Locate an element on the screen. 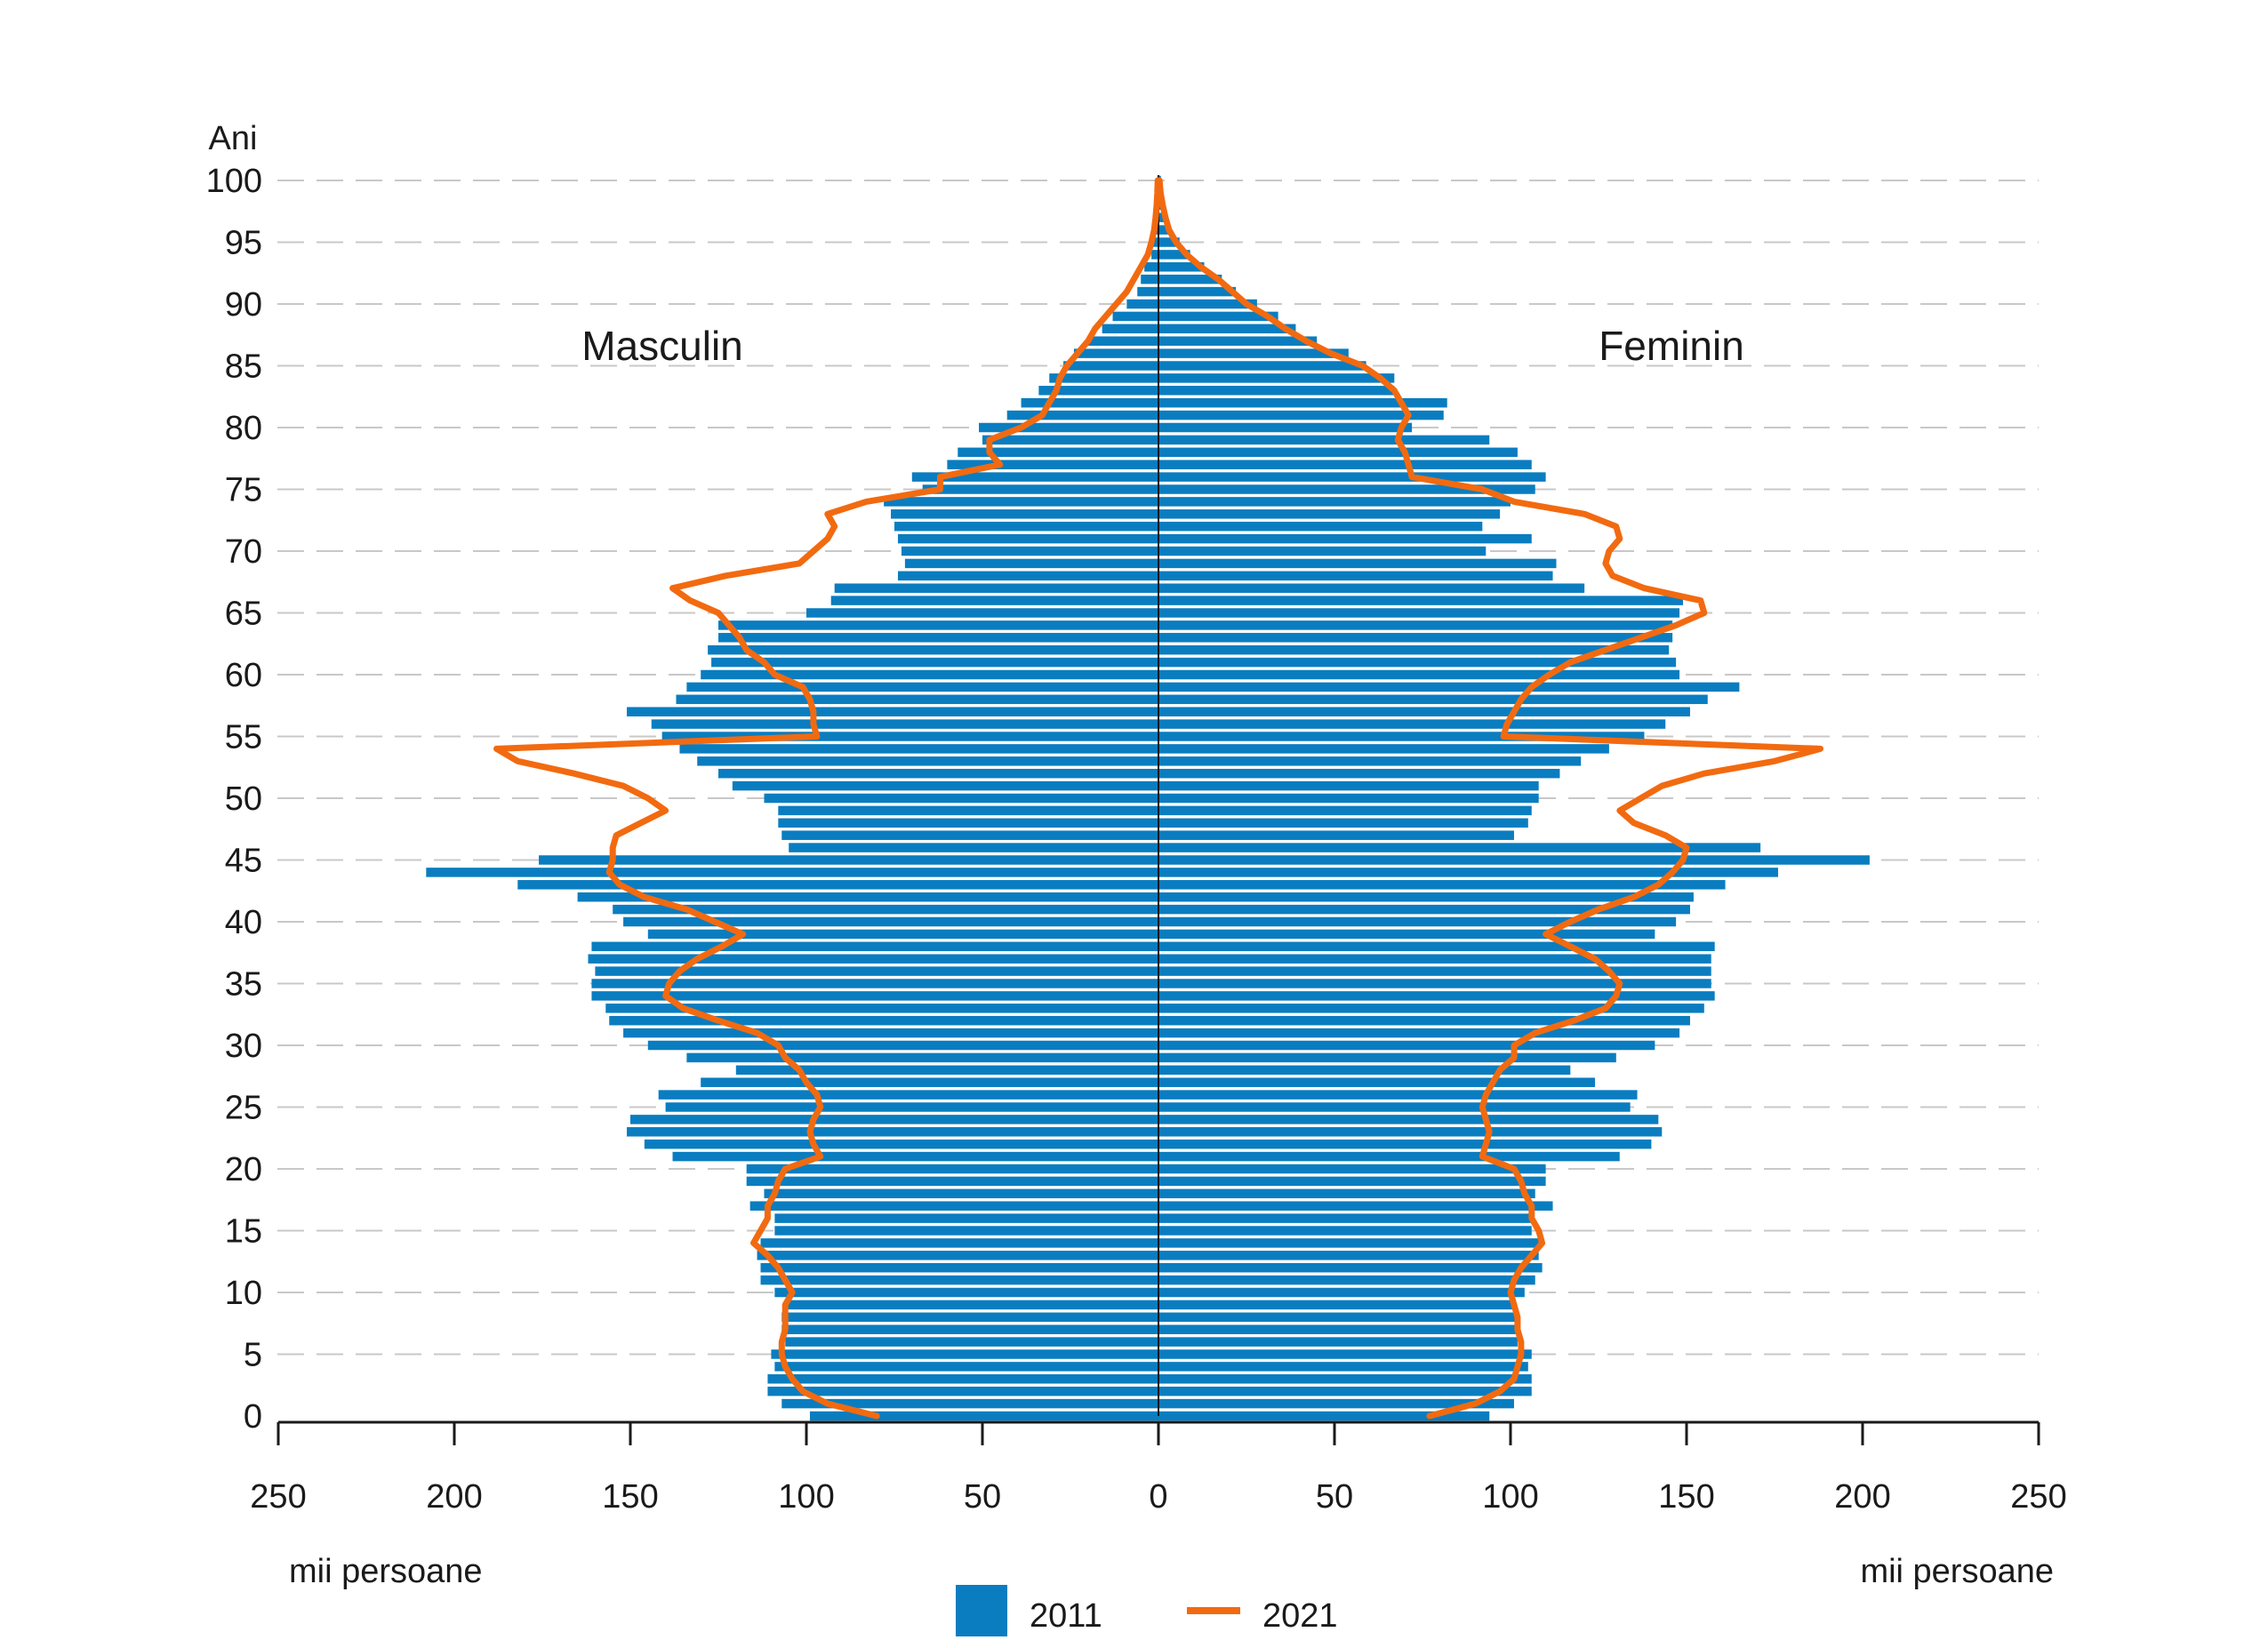  y-tick-label: 100 is located at coordinates (234, 181).